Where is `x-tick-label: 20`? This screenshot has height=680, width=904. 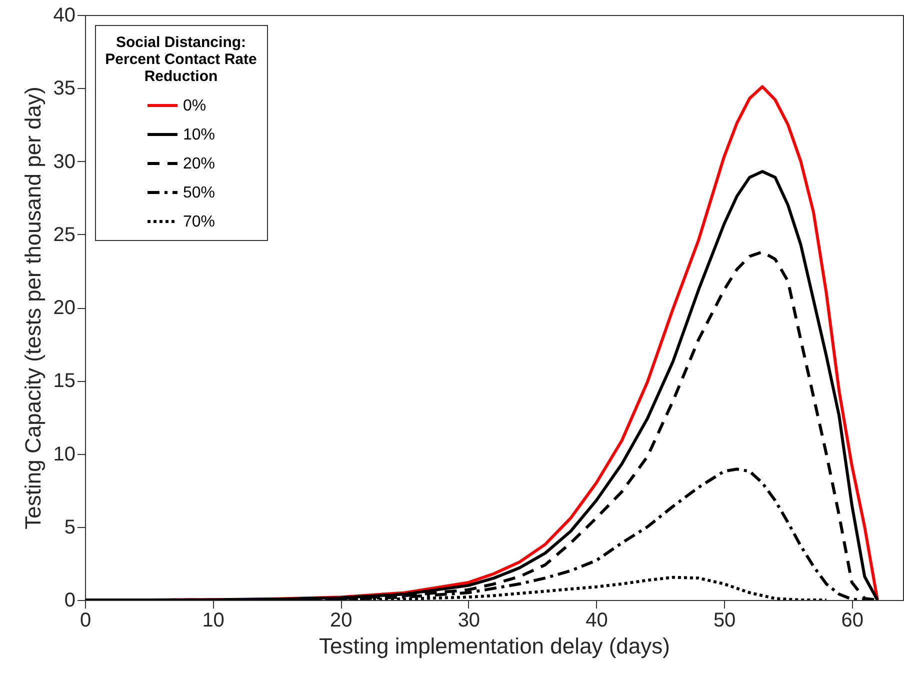
x-tick-label: 20 is located at coordinates (341, 621).